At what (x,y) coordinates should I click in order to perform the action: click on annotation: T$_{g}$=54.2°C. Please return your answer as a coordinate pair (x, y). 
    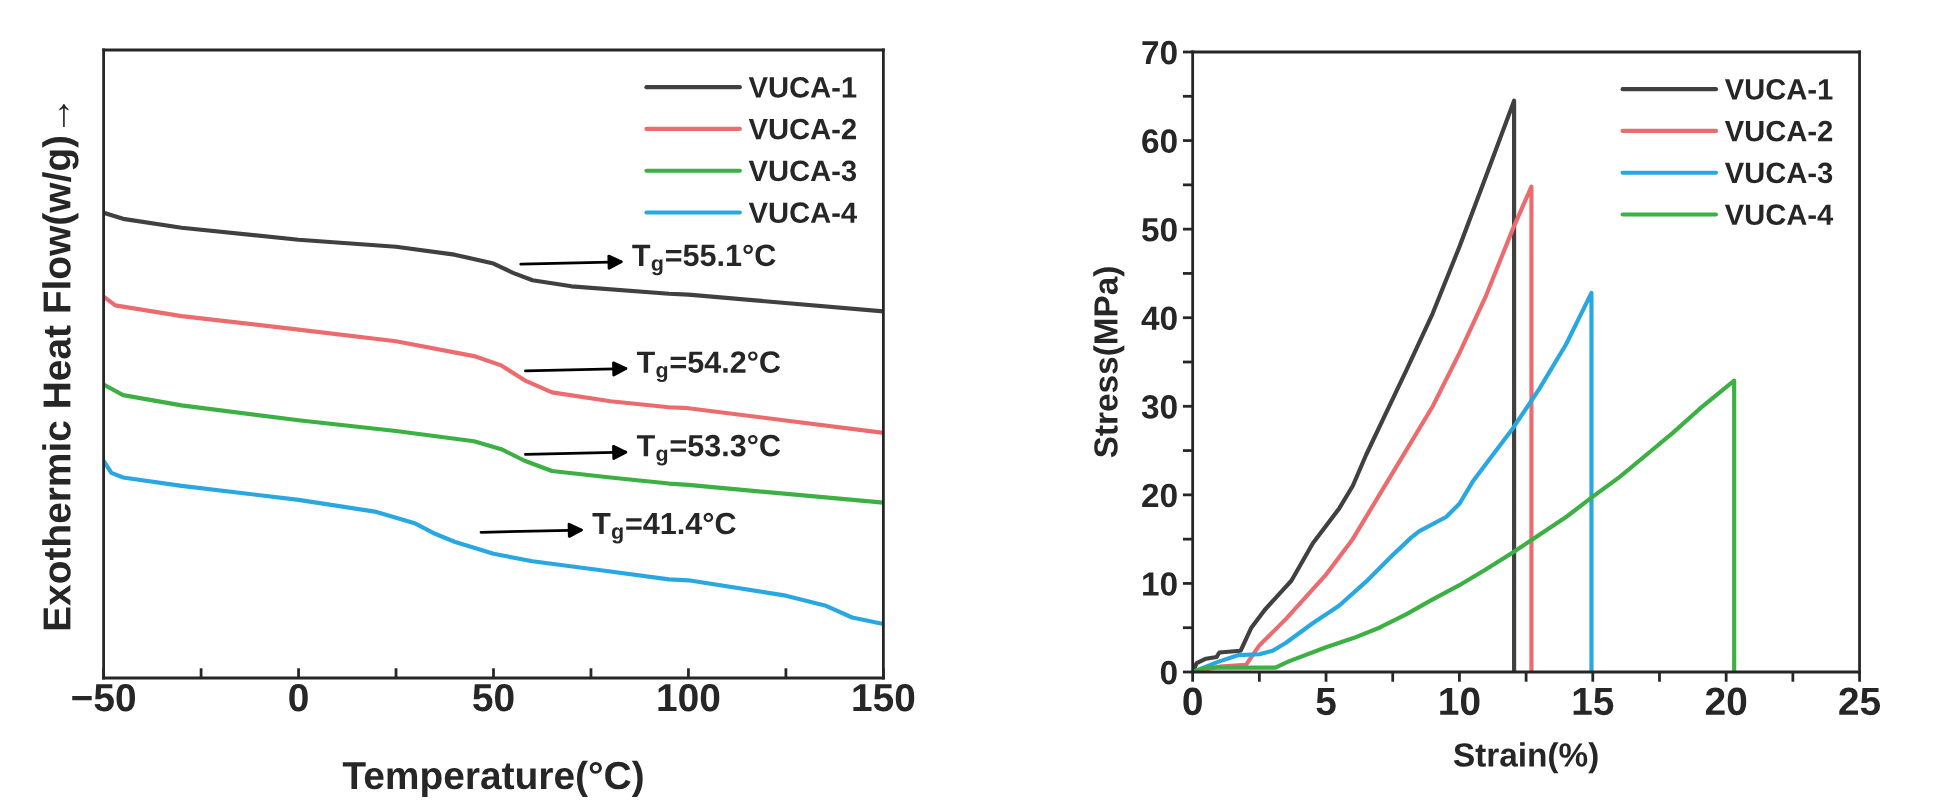
    Looking at the image, I should click on (708, 367).